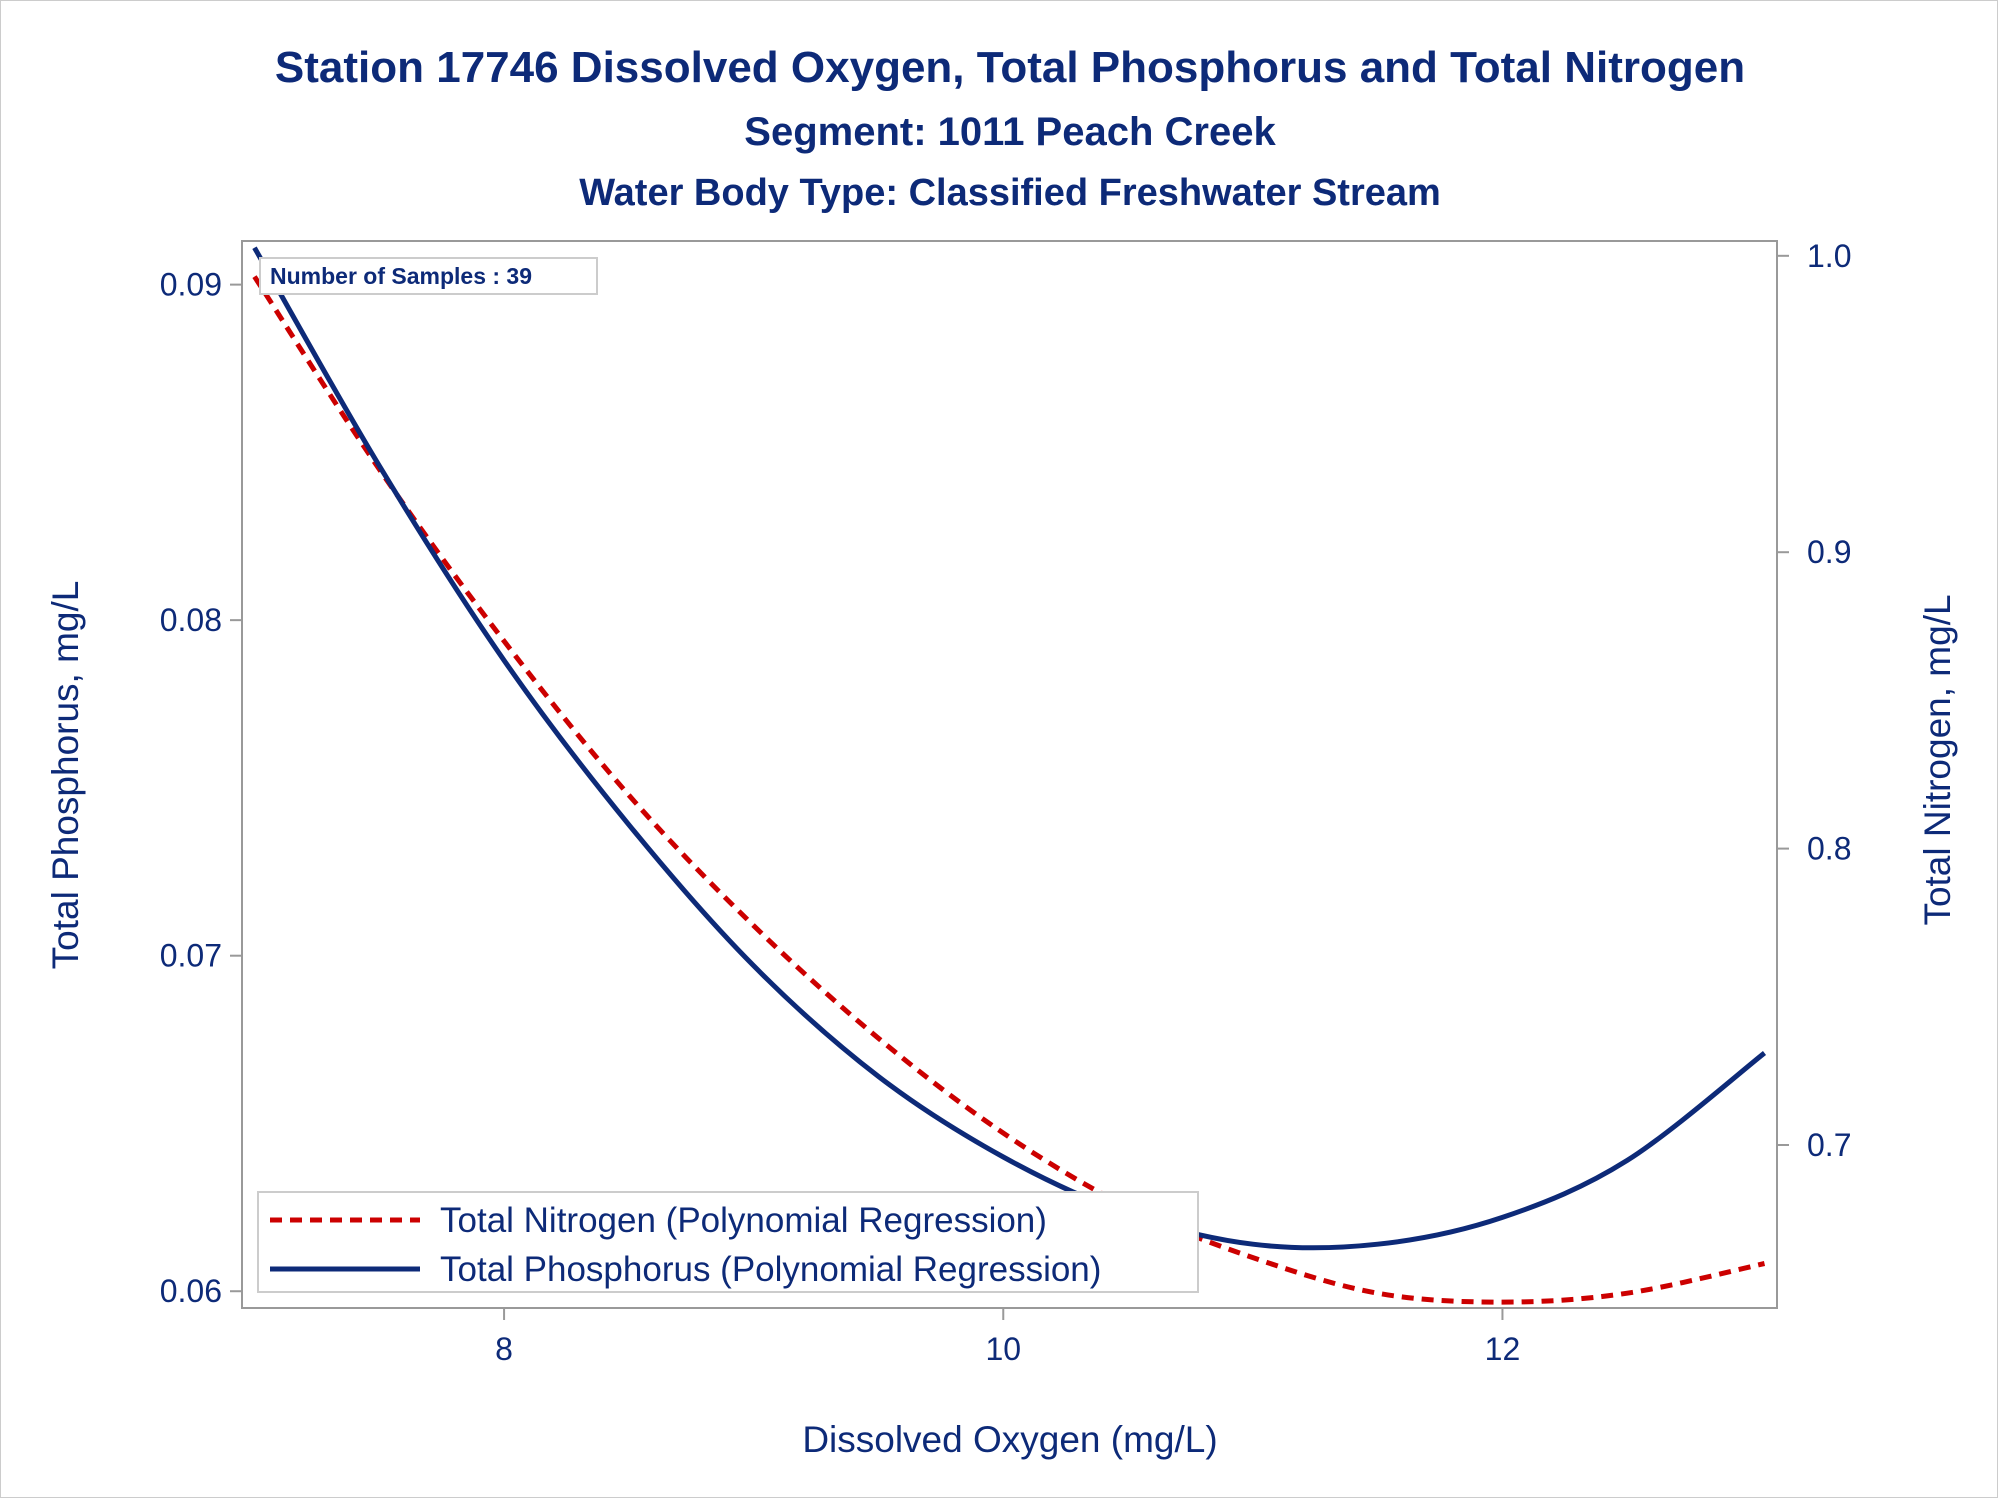 The height and width of the screenshot is (1500, 2000). I want to click on chart-subtitle: Segment: 1011 Peach Creek, so click(1010, 132).